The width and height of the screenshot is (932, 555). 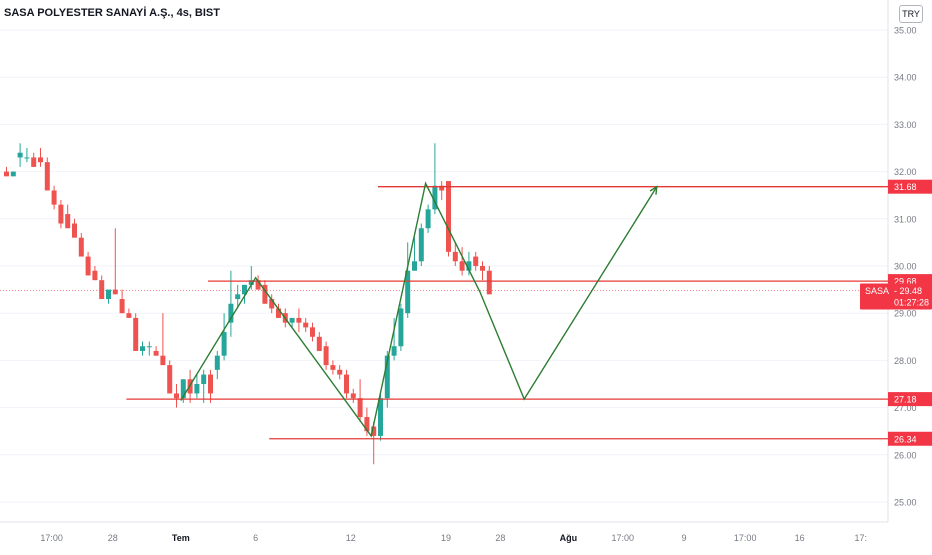 What do you see at coordinates (905, 314) in the screenshot?
I see `y-tick-label: 29.00` at bounding box center [905, 314].